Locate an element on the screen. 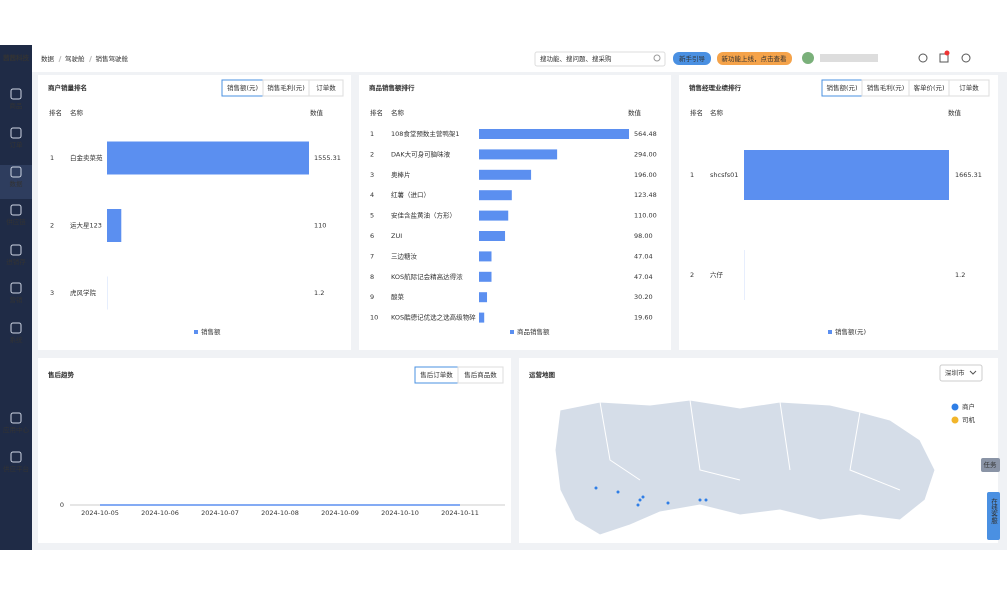  value-label: 30.20 is located at coordinates (643, 297).